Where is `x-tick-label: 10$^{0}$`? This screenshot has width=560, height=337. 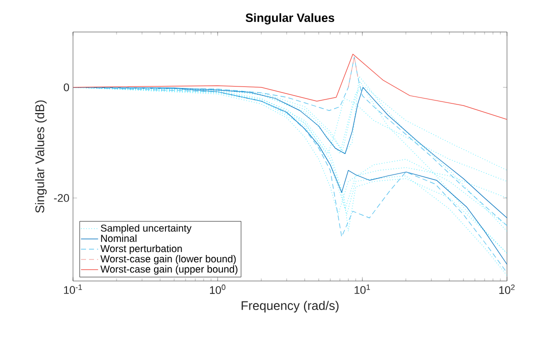 x-tick-label: 10$^{0}$ is located at coordinates (218, 289).